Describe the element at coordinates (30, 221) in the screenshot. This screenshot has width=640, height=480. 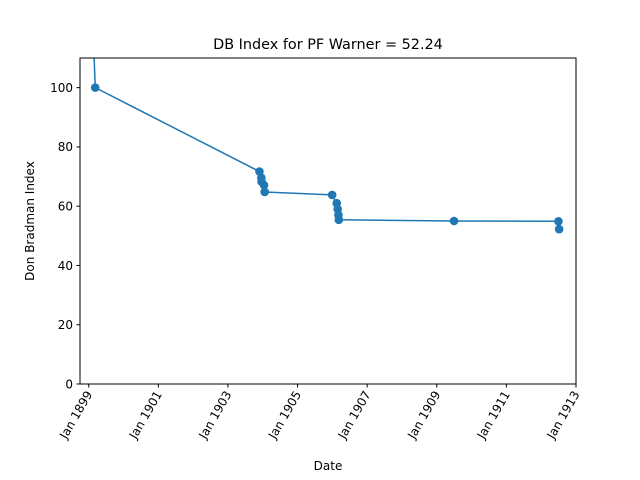
I see `y-axis-label: Don Bradman Index` at that location.